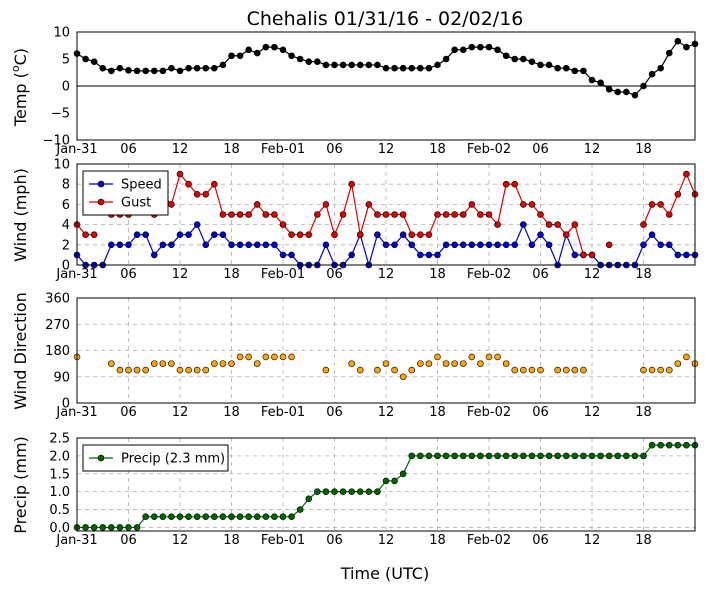  What do you see at coordinates (283, 149) in the screenshot?
I see `temperature-xtick-label: Feb-01` at bounding box center [283, 149].